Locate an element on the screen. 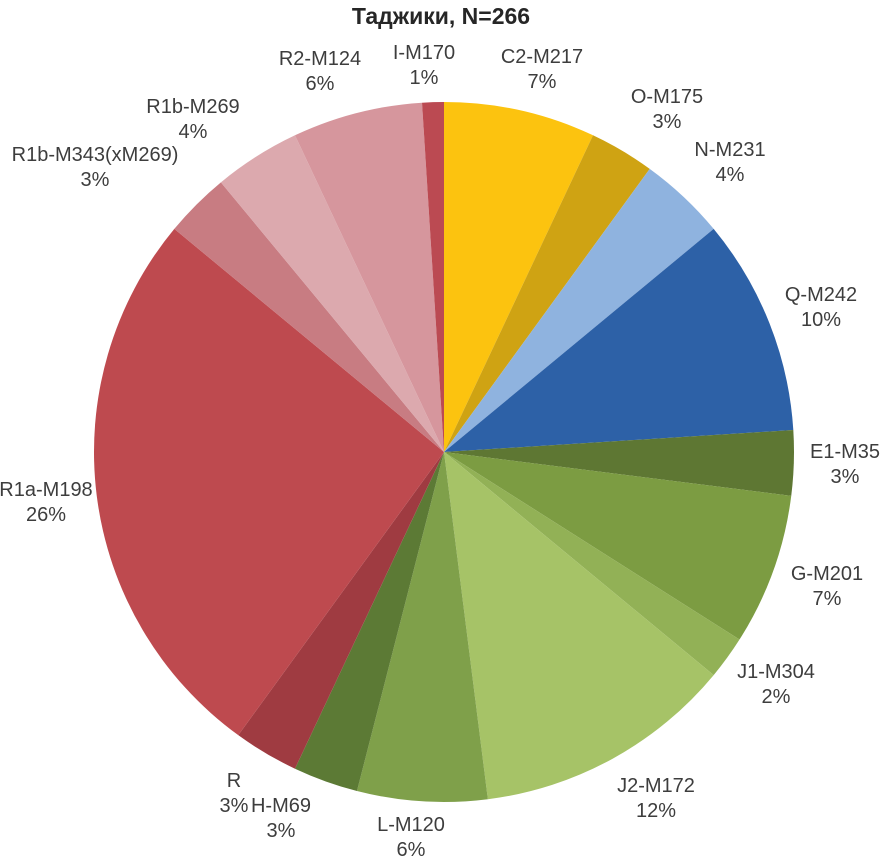 This screenshot has height=860, width=882. pie-label-name: J1-M304 is located at coordinates (776, 672).